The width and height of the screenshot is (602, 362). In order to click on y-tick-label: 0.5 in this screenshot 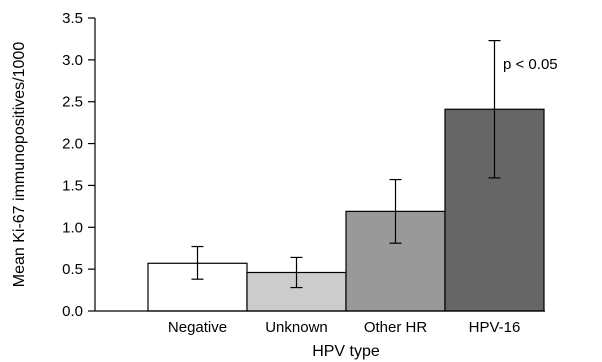, I will do `click(72, 269)`.